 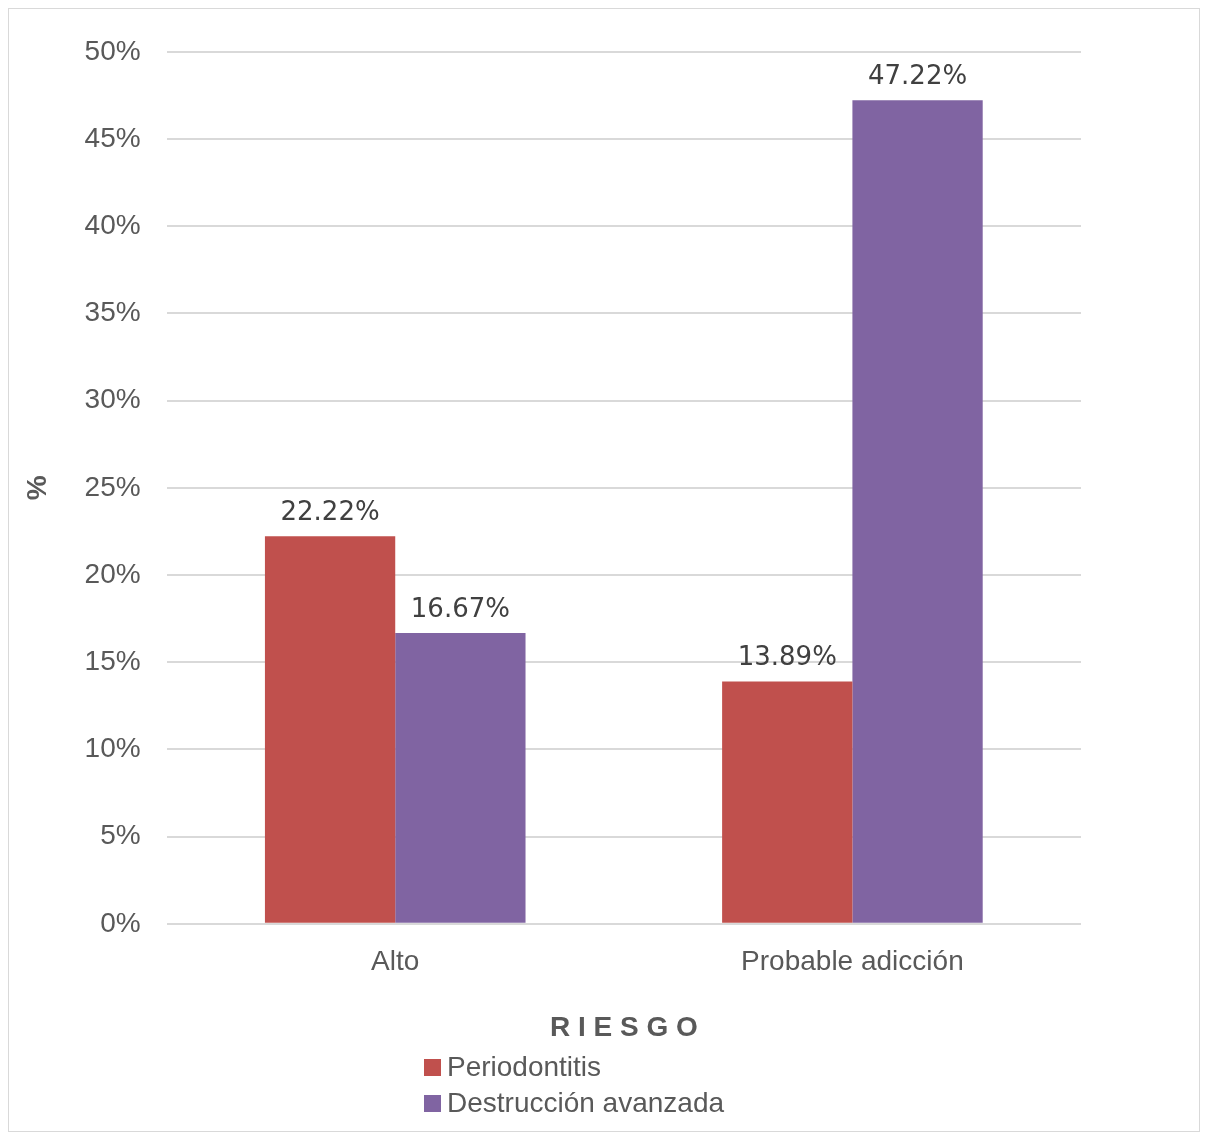 I want to click on y-tick-label: 45%, so click(x=112, y=137).